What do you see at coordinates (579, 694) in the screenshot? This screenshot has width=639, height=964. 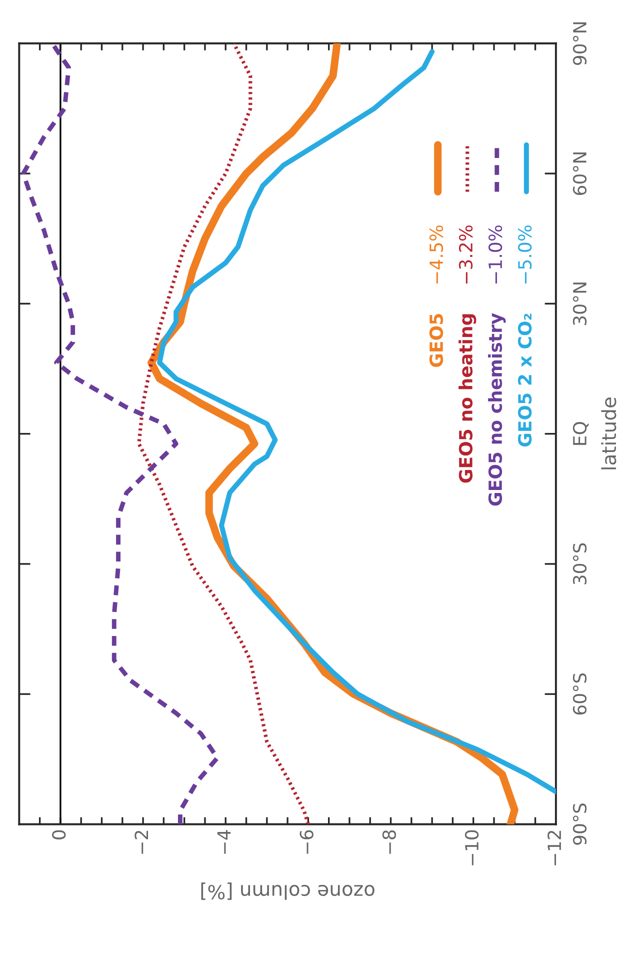 I see `y-tick-label: 60°S` at bounding box center [579, 694].